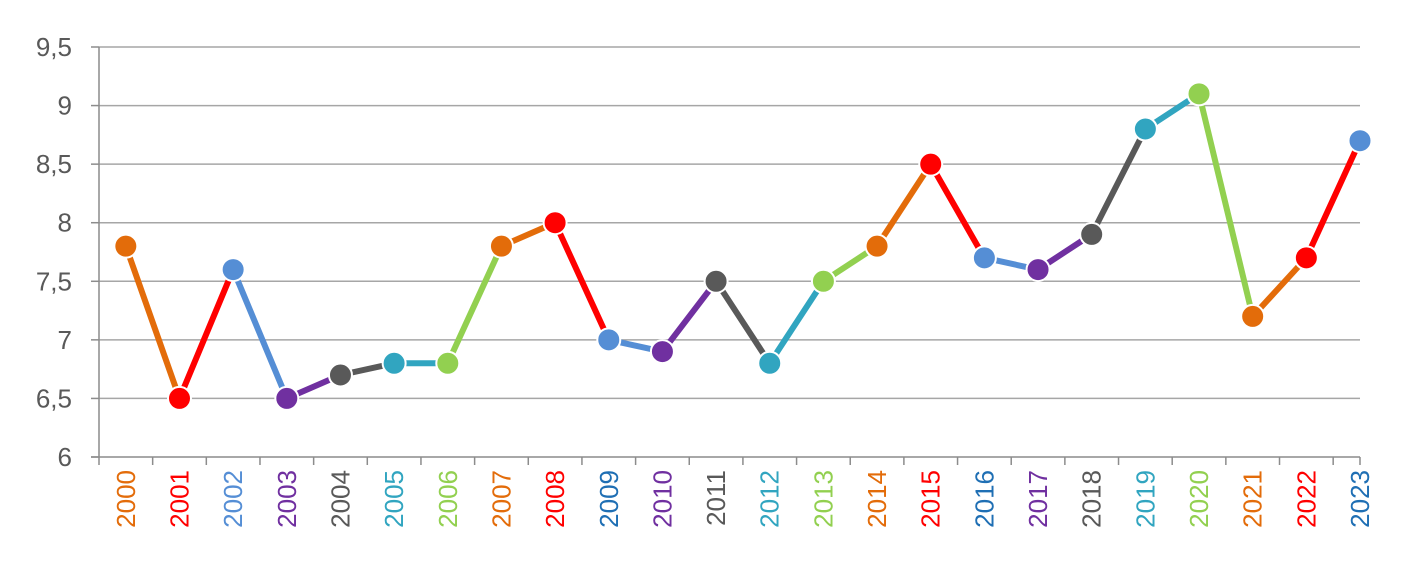  What do you see at coordinates (1199, 499) in the screenshot?
I see `x-tick-label: 2020` at bounding box center [1199, 499].